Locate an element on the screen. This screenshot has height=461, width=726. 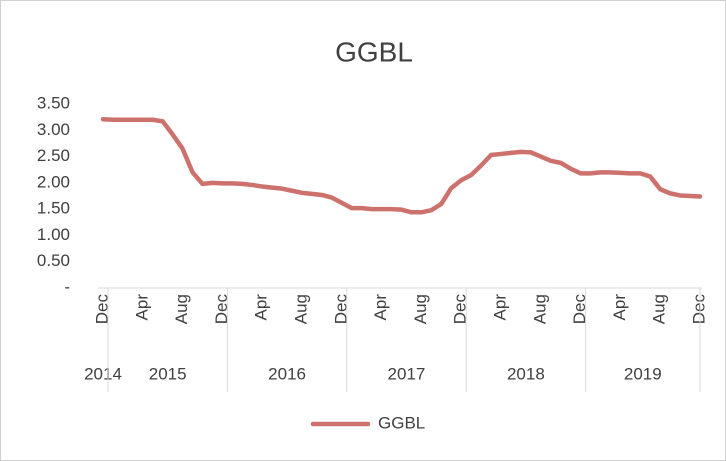
year-label: 2015 is located at coordinates (168, 373).